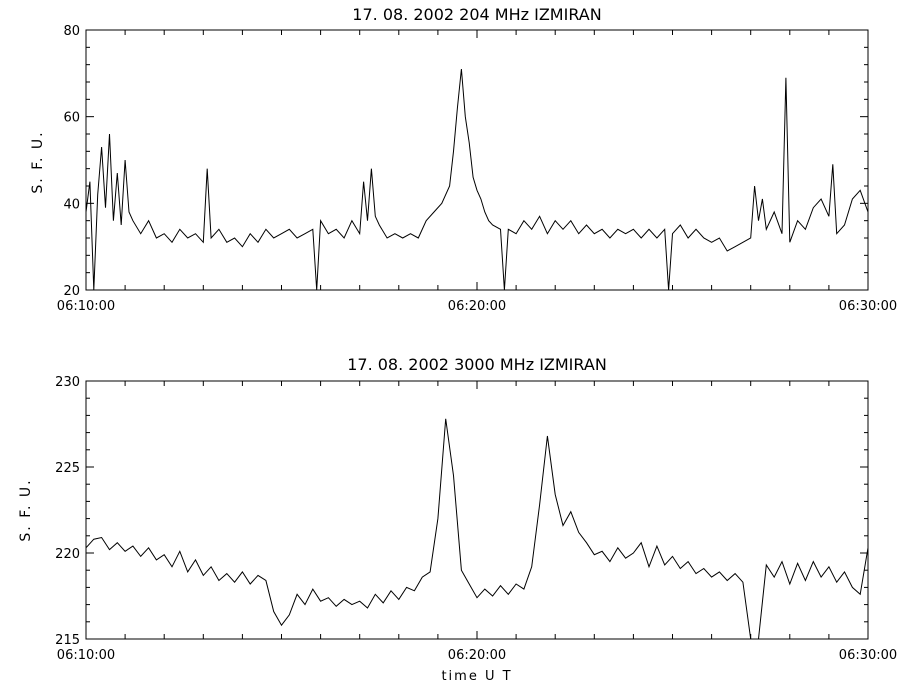 The width and height of the screenshot is (900, 700). I want to click on y-tick-label: 80, so click(71, 31).